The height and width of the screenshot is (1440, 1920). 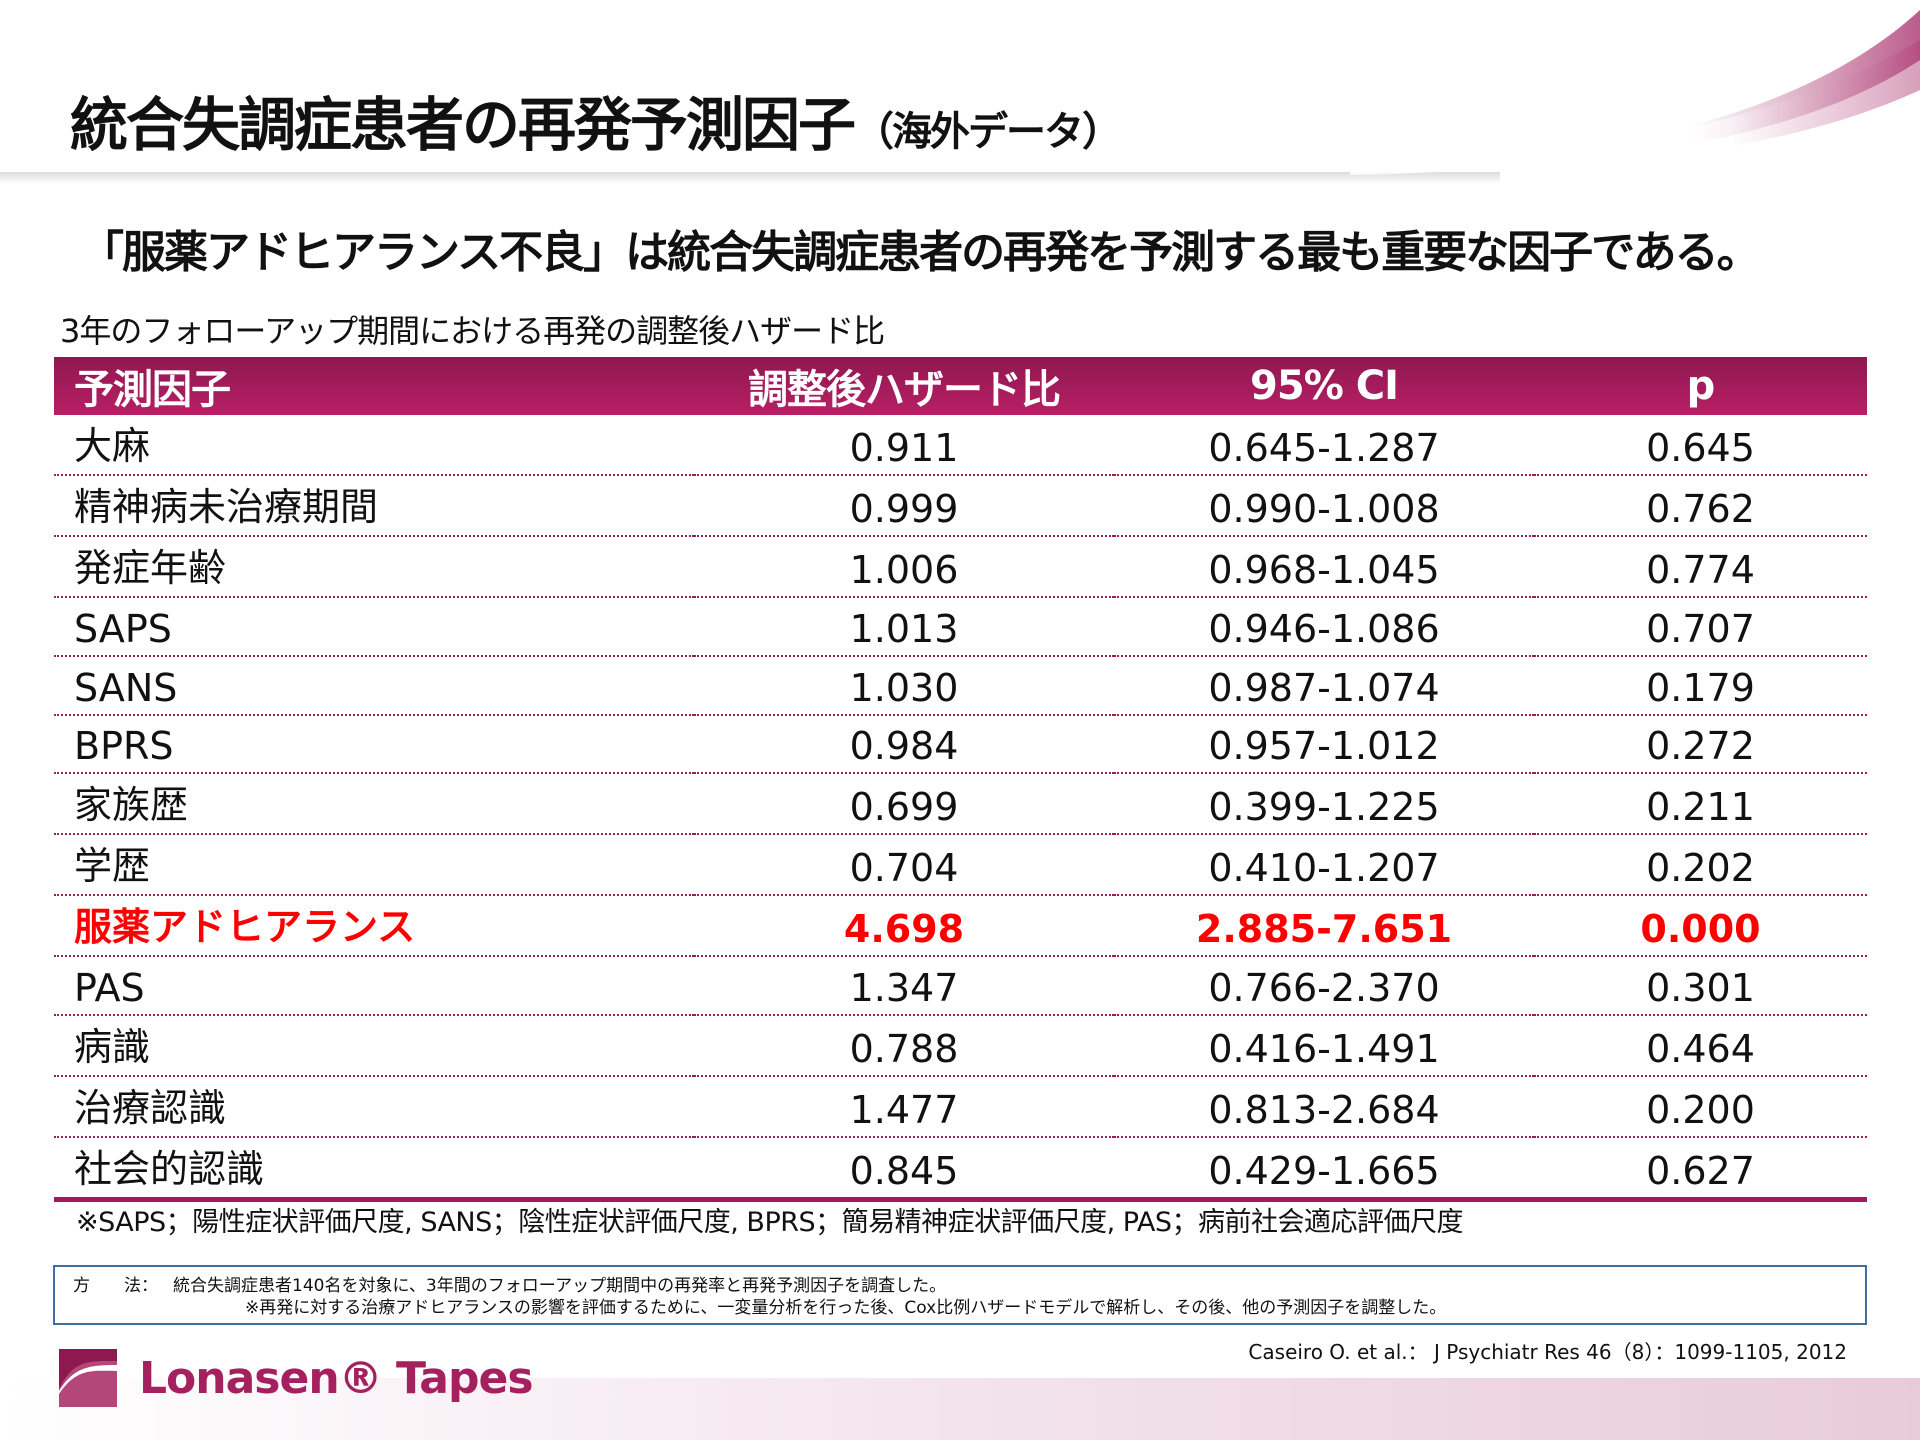 What do you see at coordinates (374, 865) in the screenshot?
I see `cell-predictor: 学歴` at bounding box center [374, 865].